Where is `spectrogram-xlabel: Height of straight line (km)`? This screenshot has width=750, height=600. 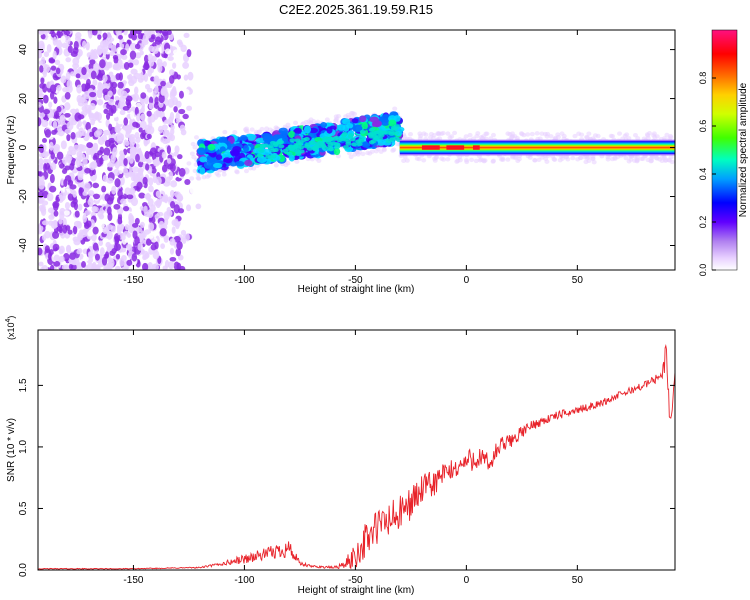
spectrogram-xlabel: Height of straight line (km) is located at coordinates (356, 289).